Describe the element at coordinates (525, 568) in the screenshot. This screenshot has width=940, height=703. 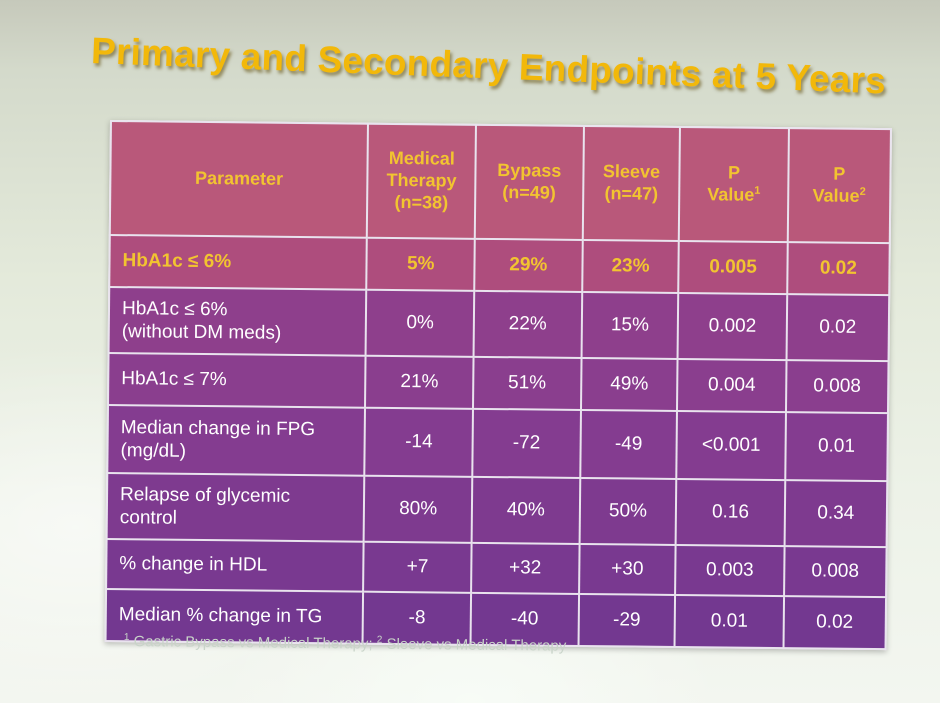
I see `cell-bypass: +32` at that location.